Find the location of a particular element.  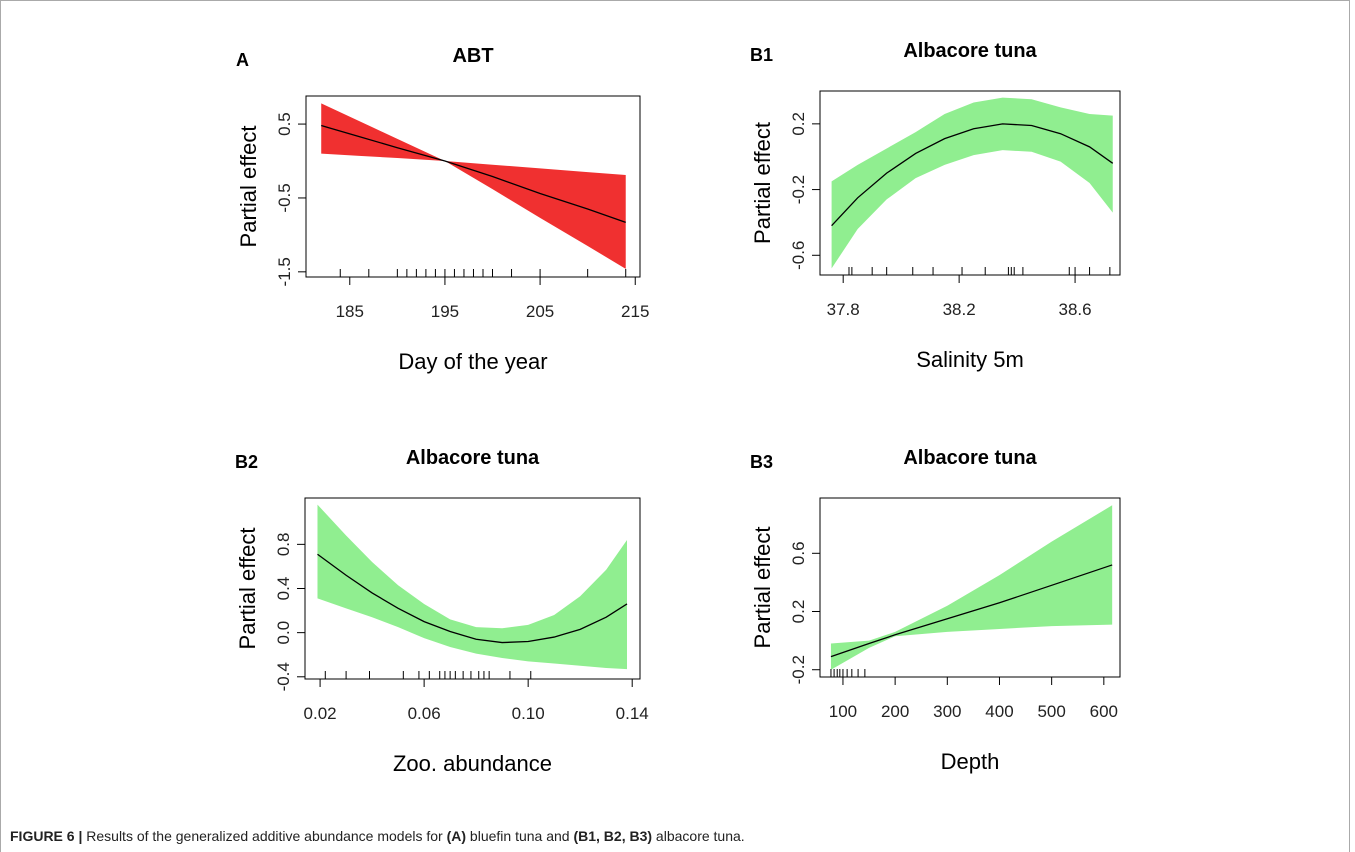

x-tick-label: 185 is located at coordinates (350, 311).